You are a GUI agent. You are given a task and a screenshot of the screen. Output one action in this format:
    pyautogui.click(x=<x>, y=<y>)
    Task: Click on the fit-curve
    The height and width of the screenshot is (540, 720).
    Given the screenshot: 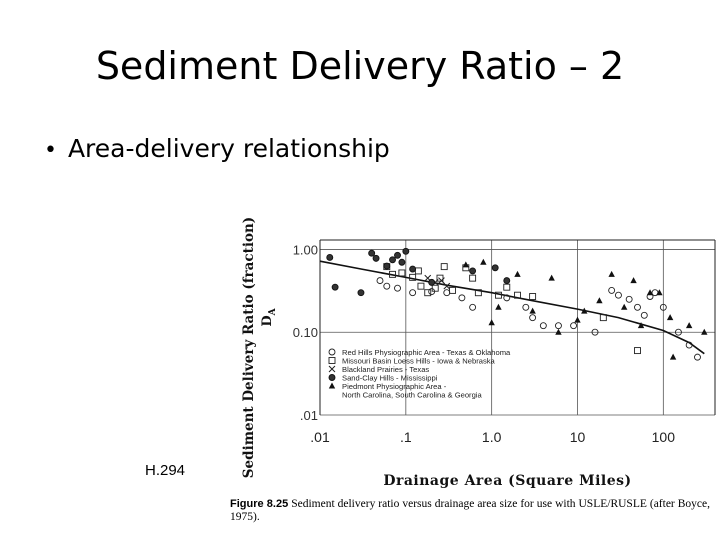 What is the action you would take?
    pyautogui.click(x=512, y=307)
    